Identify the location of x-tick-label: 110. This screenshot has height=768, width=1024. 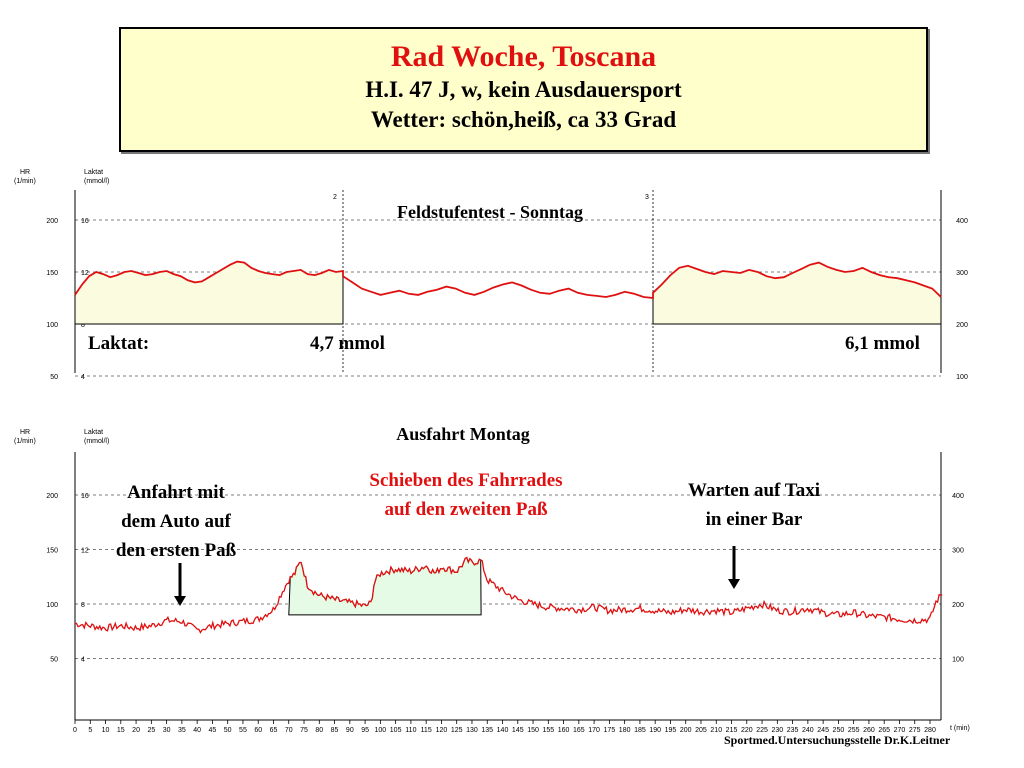
(410, 730).